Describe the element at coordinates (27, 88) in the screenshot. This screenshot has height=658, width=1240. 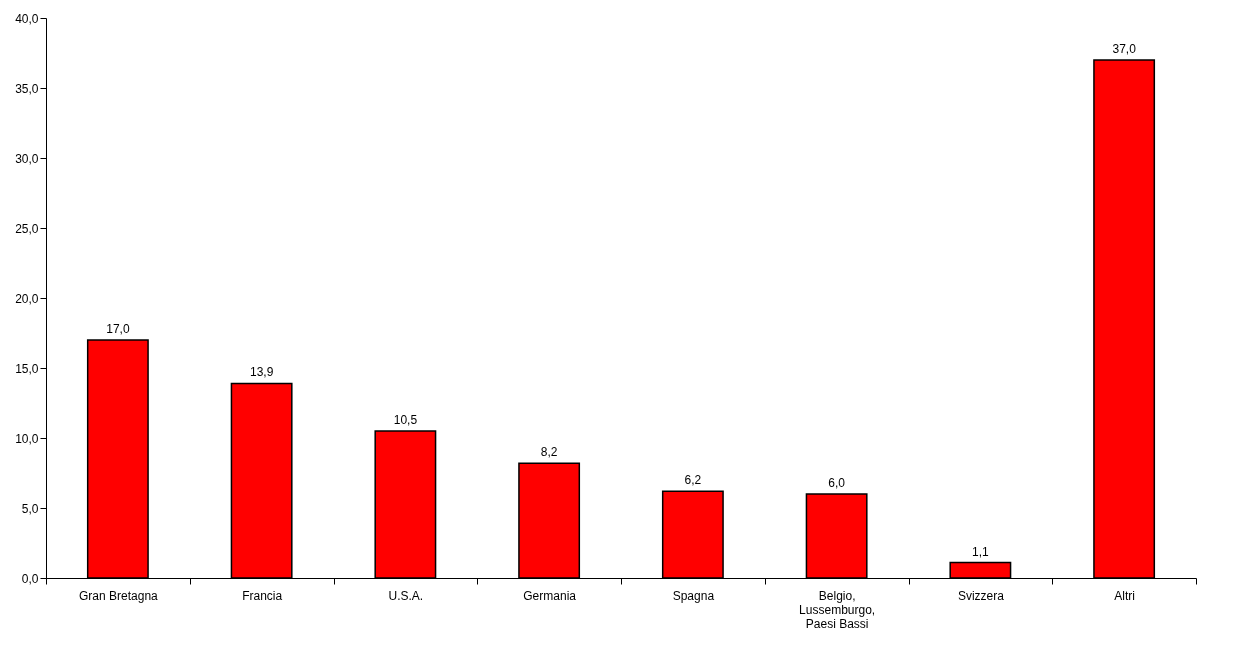
I see `y-tick-label: 35,0` at that location.